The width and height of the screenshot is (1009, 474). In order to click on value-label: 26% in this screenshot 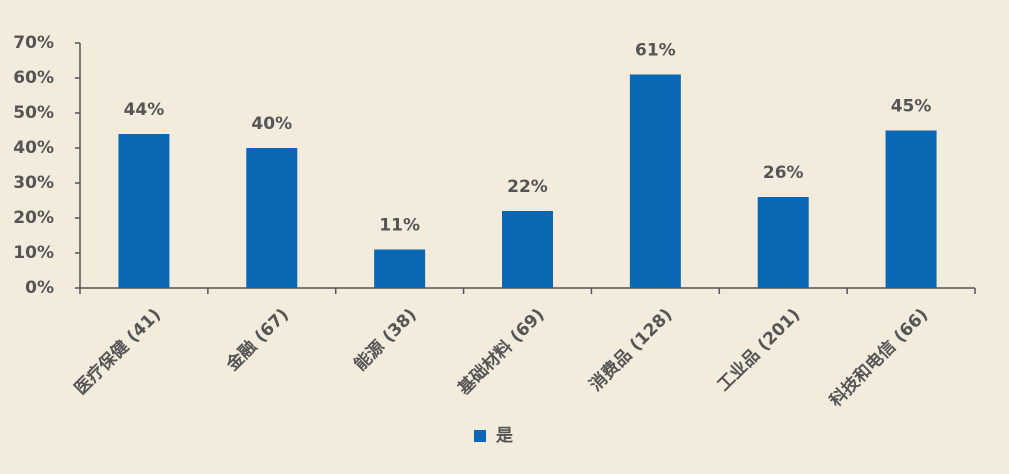, I will do `click(783, 173)`.